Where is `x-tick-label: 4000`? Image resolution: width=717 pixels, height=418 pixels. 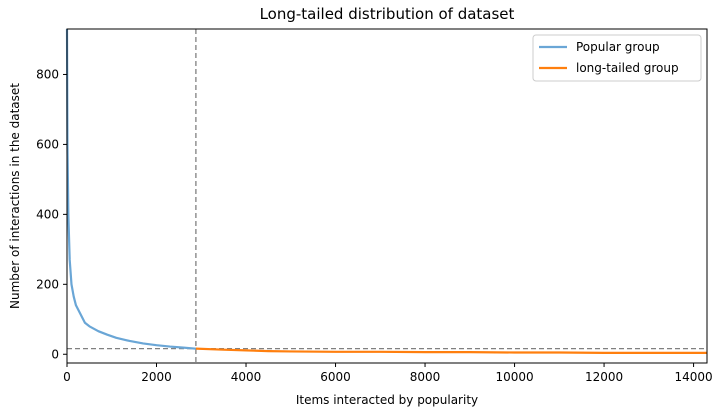 x-tick-label: 4000 is located at coordinates (246, 377).